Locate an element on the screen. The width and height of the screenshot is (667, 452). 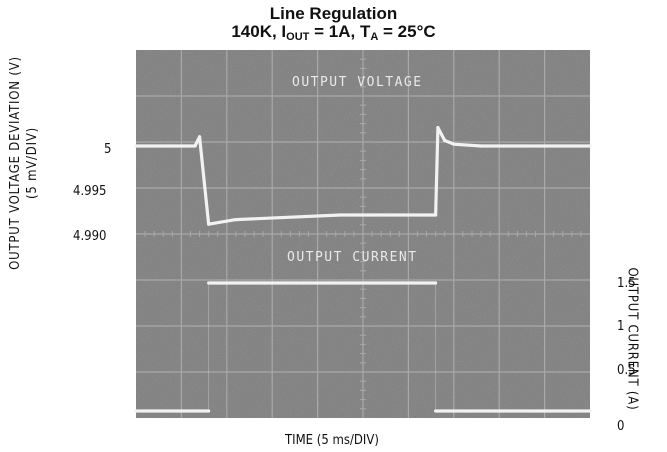
right-tick-label: 1 is located at coordinates (621, 326).